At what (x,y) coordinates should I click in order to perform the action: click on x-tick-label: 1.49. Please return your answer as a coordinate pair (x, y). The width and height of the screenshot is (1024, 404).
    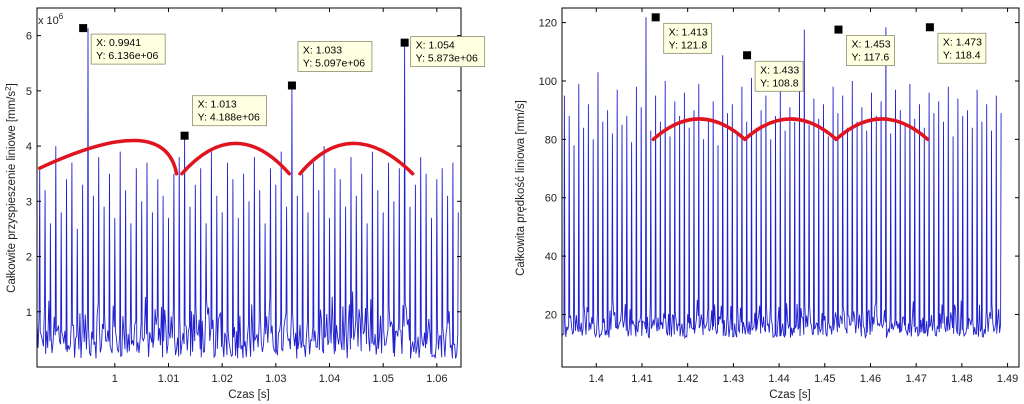
    Looking at the image, I should click on (1007, 379).